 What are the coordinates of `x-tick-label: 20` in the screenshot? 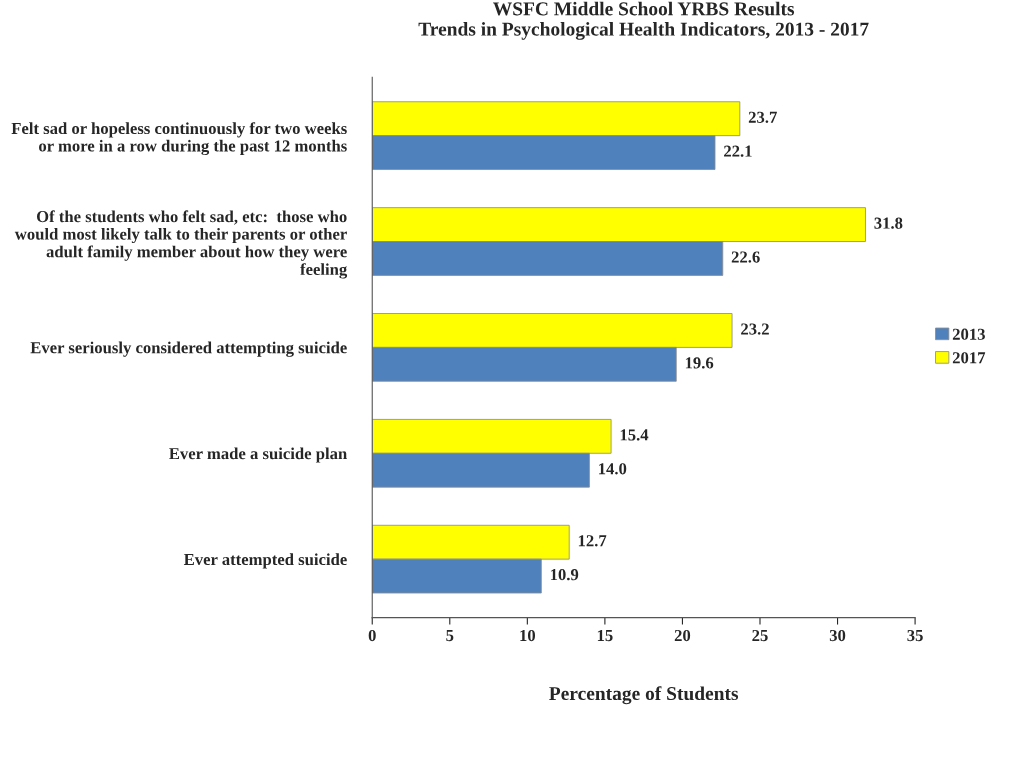 It's located at (682, 635).